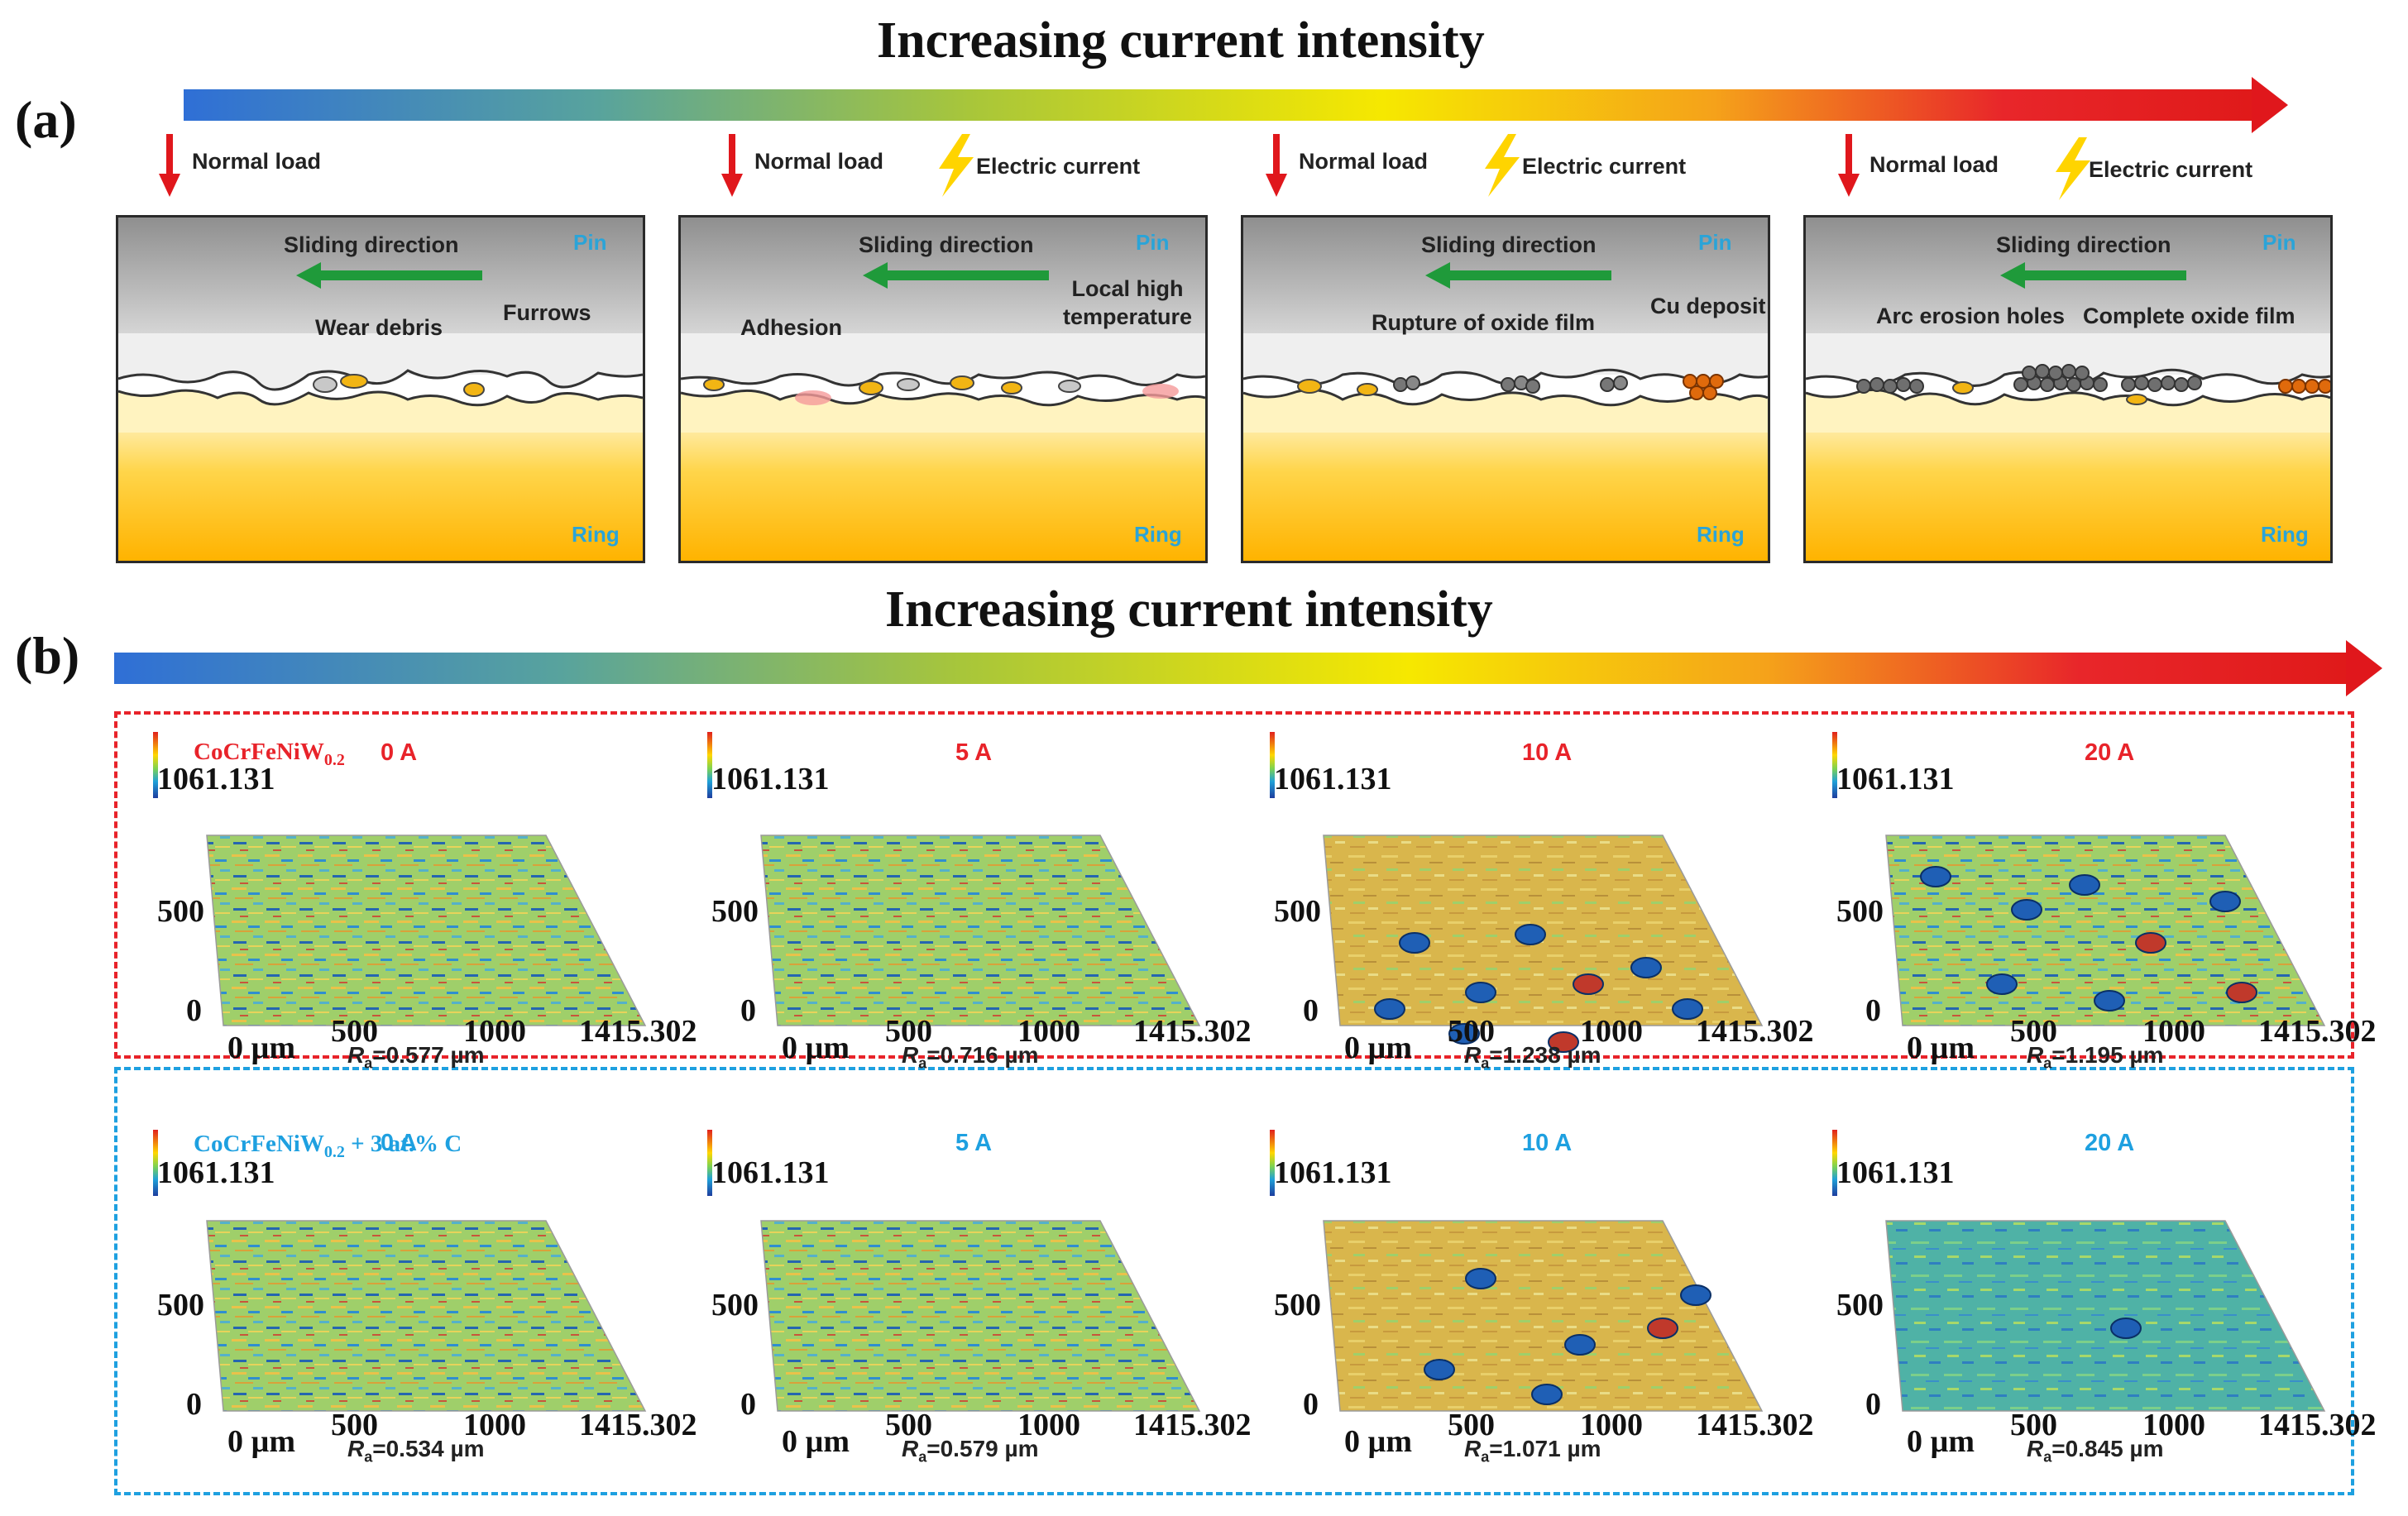  I want to click on roughness-ra: Ra=1.071 µm, so click(1532, 1451).